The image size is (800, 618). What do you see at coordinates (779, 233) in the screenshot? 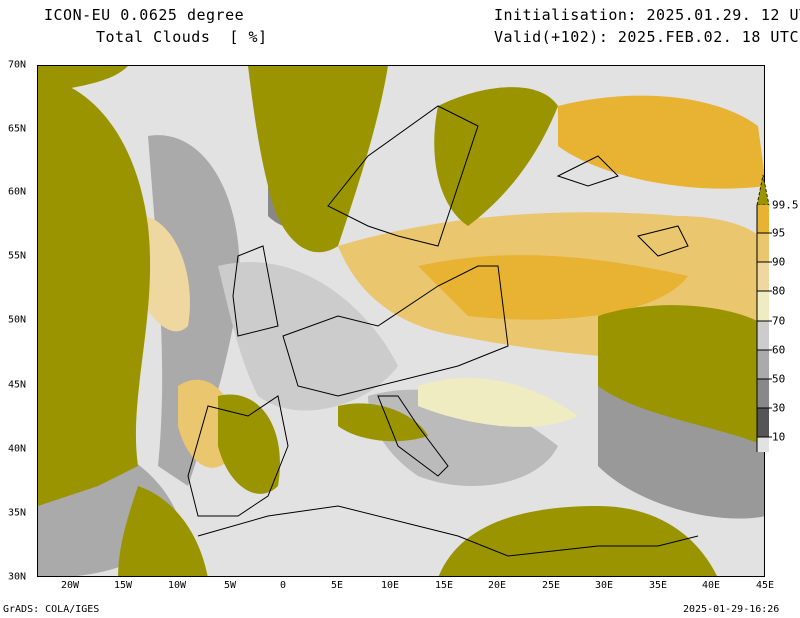
I see `legend-label: 95` at bounding box center [779, 233].